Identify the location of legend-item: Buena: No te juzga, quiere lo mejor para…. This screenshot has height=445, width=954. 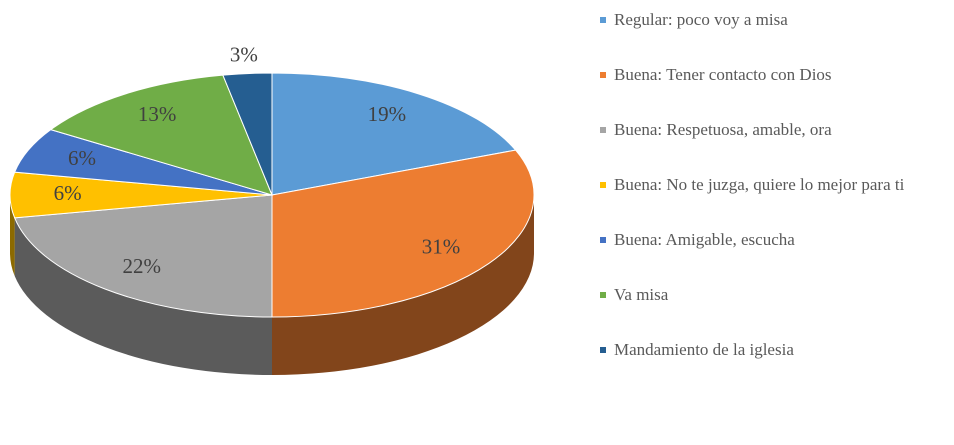
(775, 184).